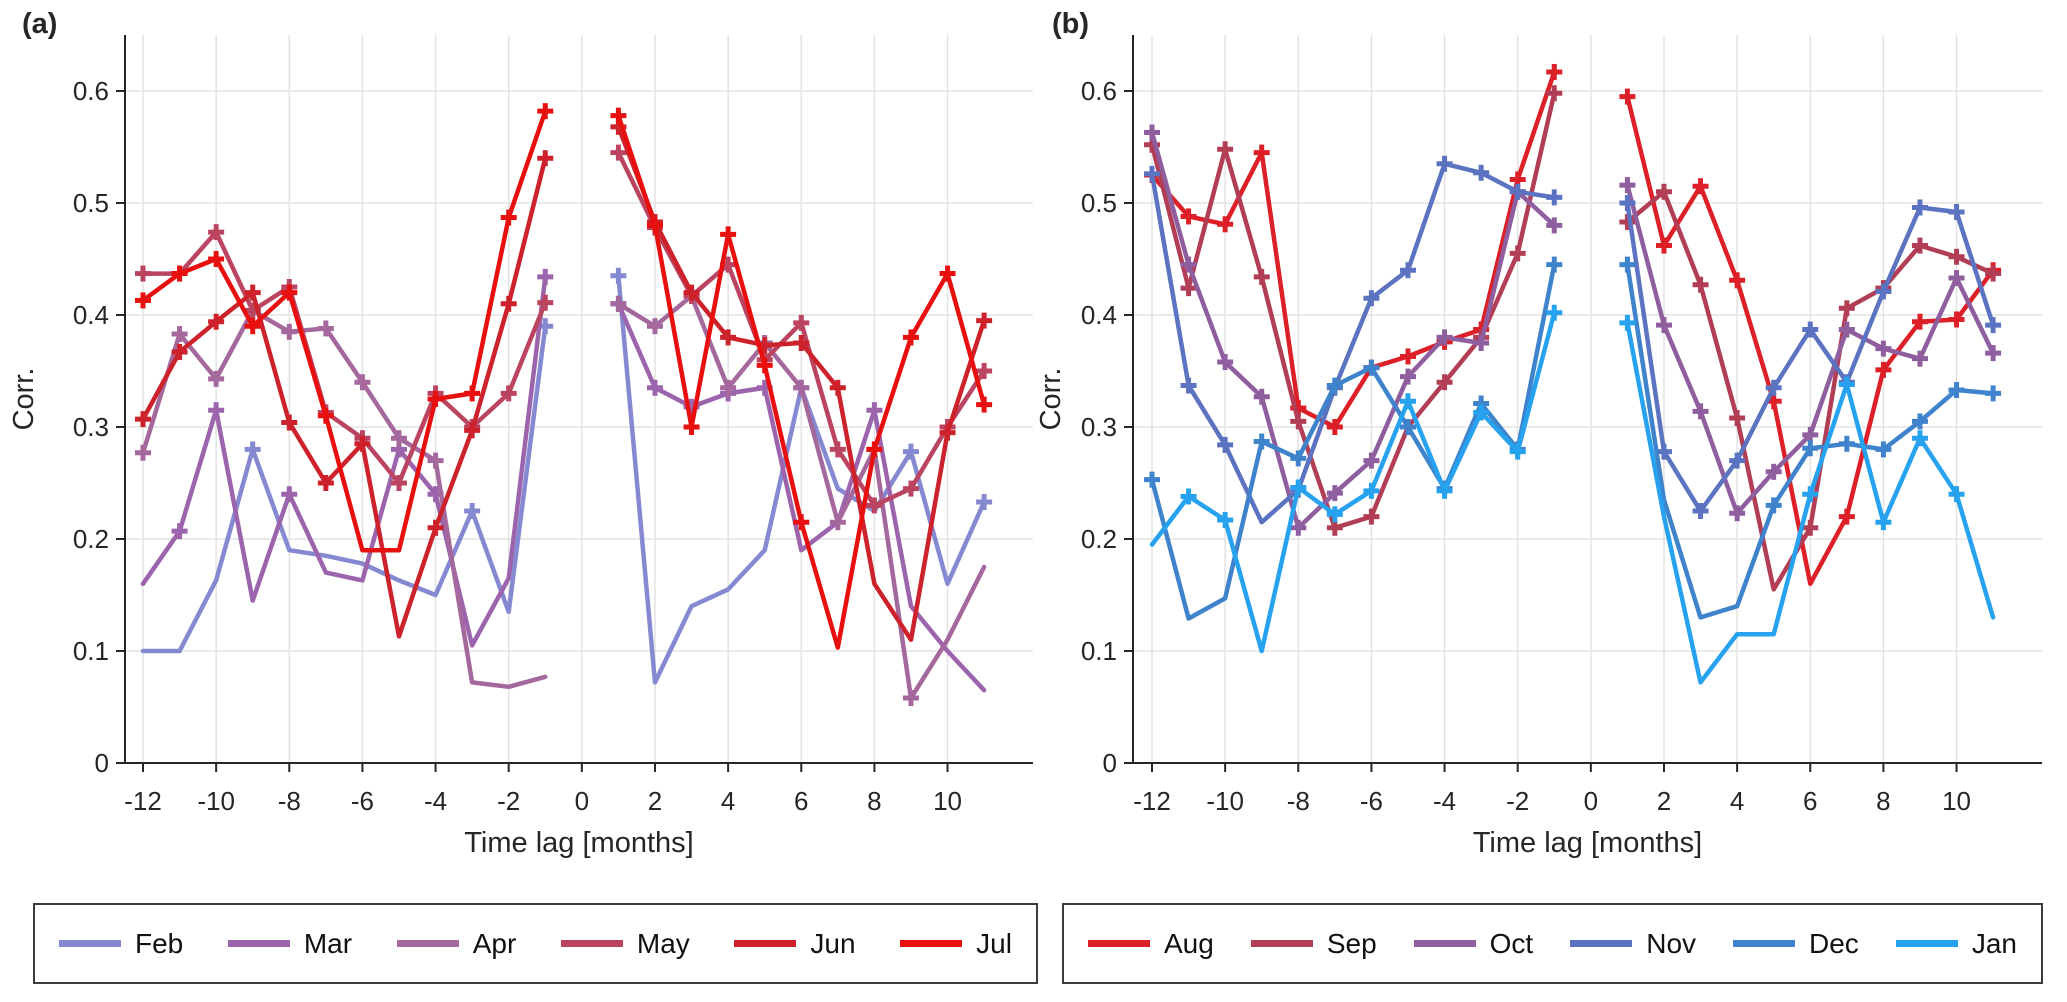  I want to click on svg-text: -2, so click(1517, 801).